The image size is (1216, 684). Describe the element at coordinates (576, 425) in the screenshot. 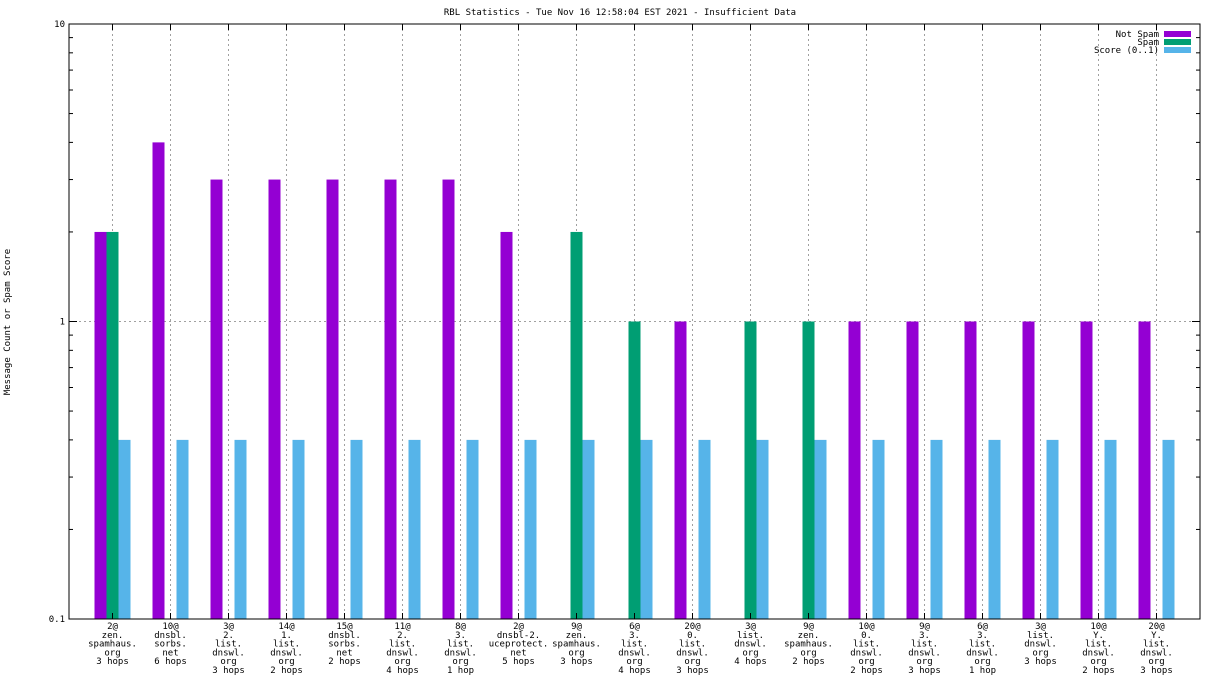

I see `bar-spam` at that location.